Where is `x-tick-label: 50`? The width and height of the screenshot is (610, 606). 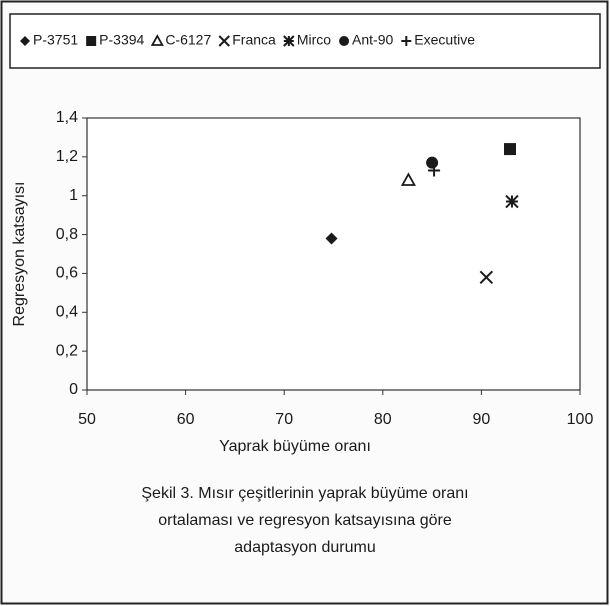 x-tick-label: 50 is located at coordinates (87, 419).